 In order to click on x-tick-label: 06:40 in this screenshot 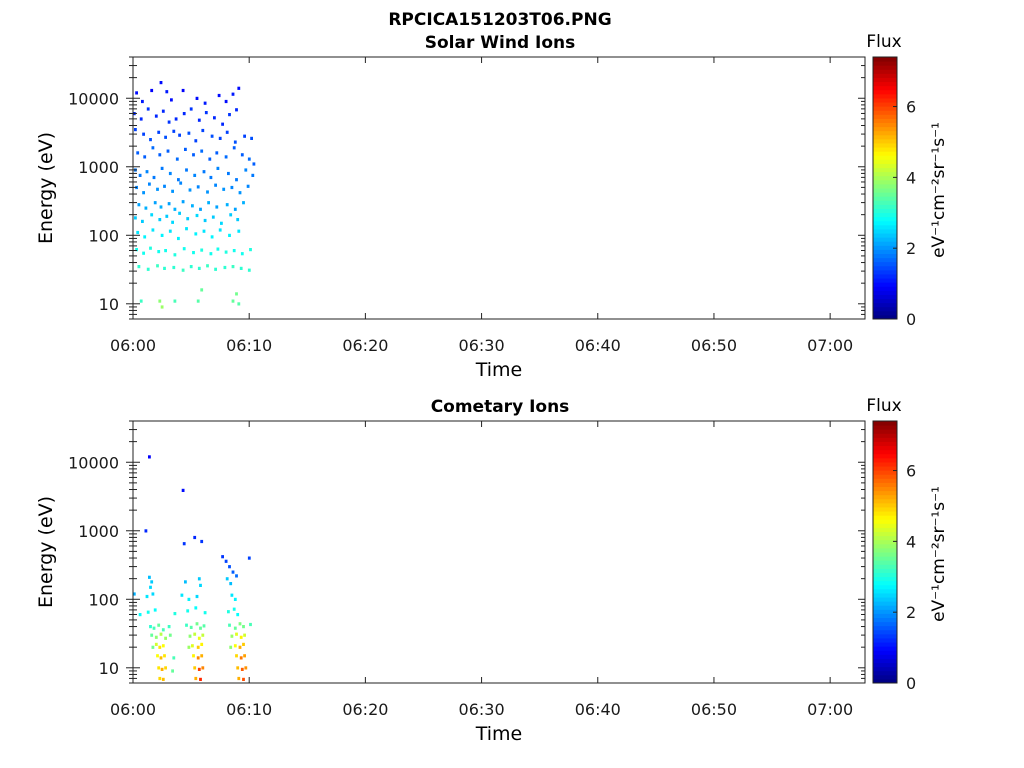, I will do `click(598, 345)`.